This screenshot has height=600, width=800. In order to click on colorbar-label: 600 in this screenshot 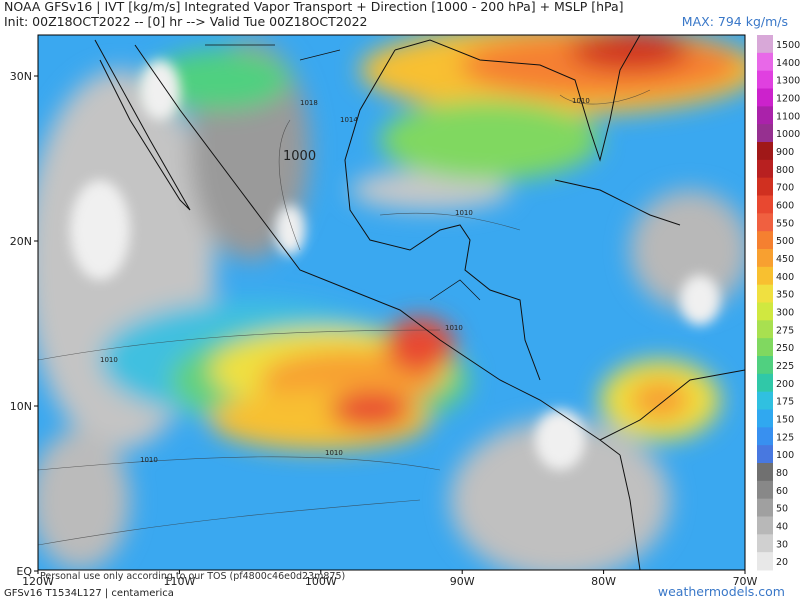, I will do `click(785, 205)`.